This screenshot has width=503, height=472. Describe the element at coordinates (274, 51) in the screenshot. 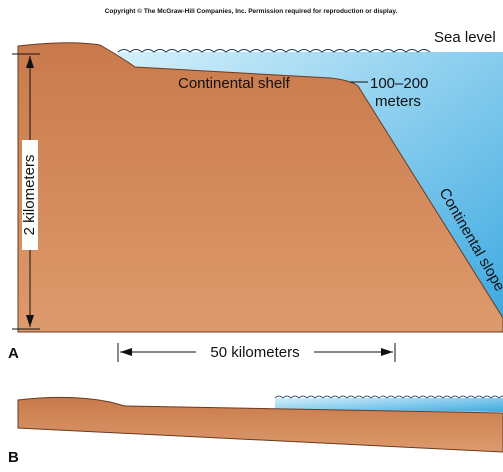

I see `sea-surface` at that location.